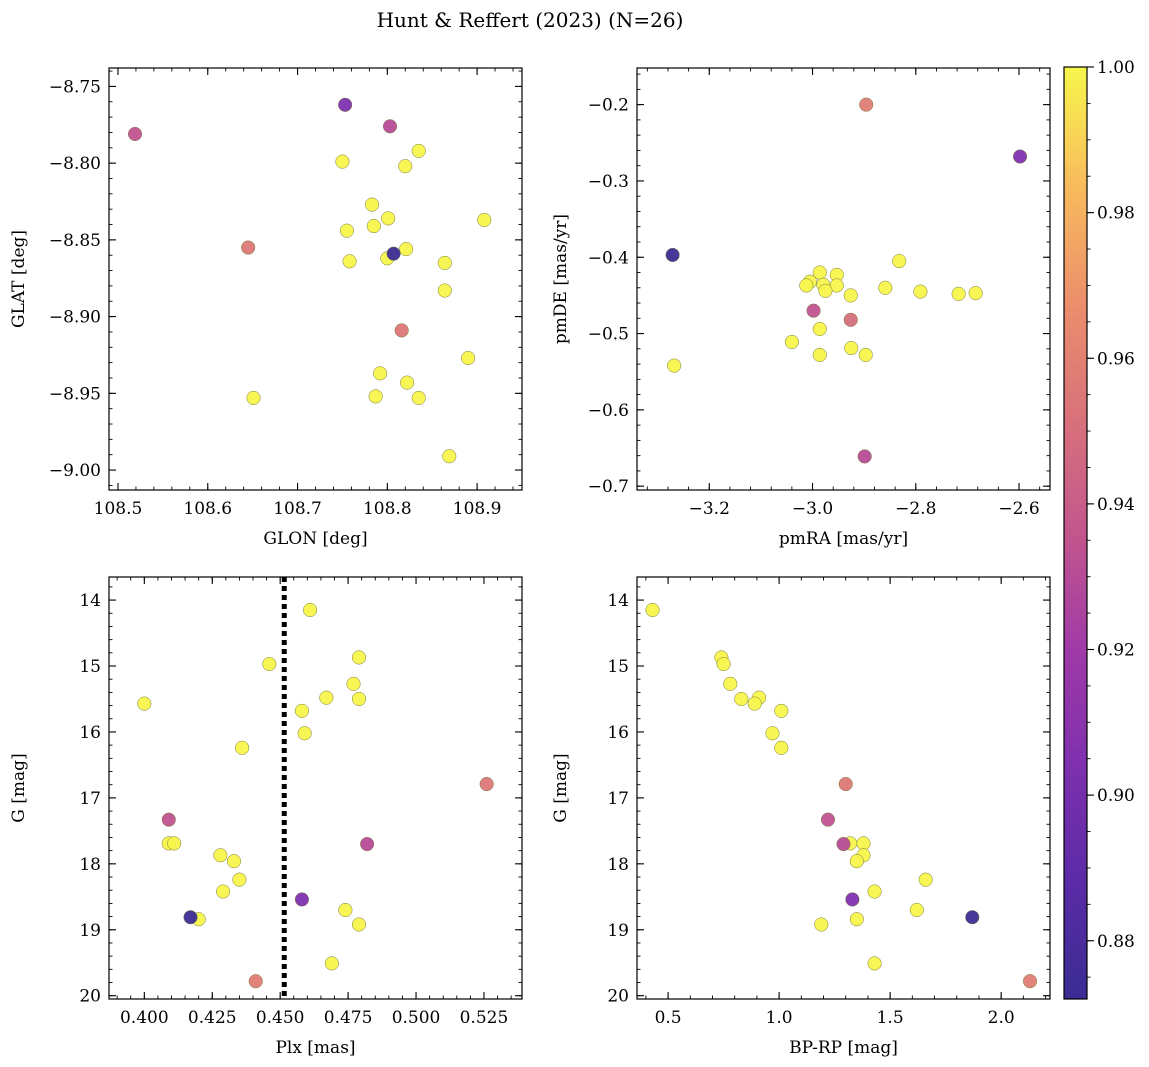  Describe the element at coordinates (1116, 68) in the screenshot. I see `colorbar-tick-label: 1.00` at that location.